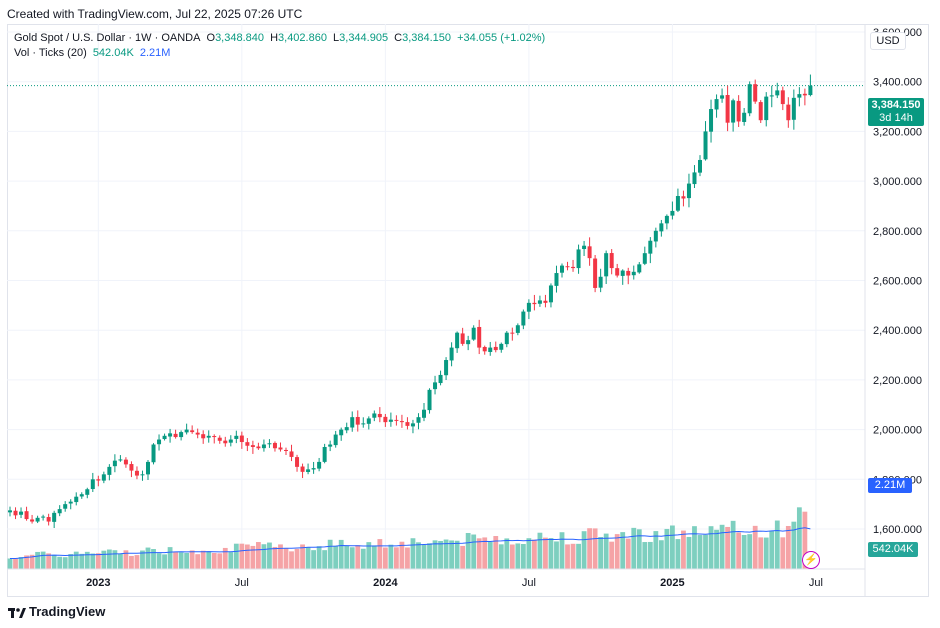  What do you see at coordinates (410, 543) in the screenshot?
I see `volume-ma-line` at bounding box center [410, 543].